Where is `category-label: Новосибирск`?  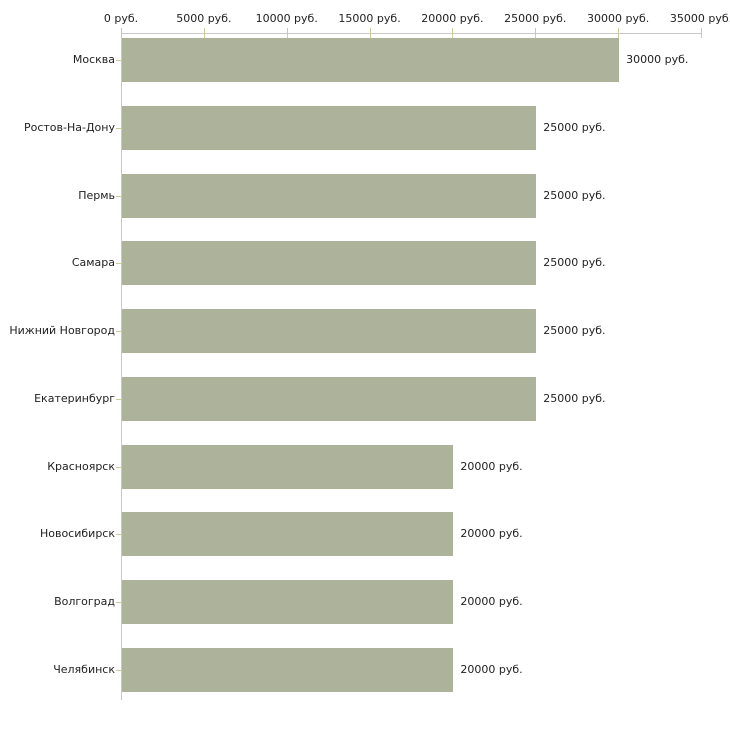
category-label: Новосибирск is located at coordinates (77, 534).